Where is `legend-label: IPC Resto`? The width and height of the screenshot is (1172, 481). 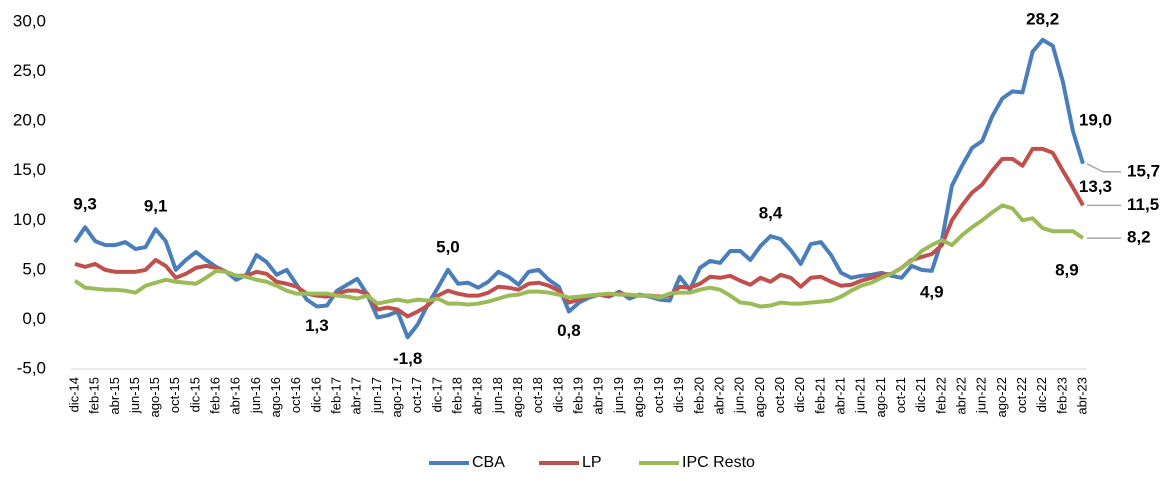
legend-label: IPC Resto is located at coordinates (718, 462).